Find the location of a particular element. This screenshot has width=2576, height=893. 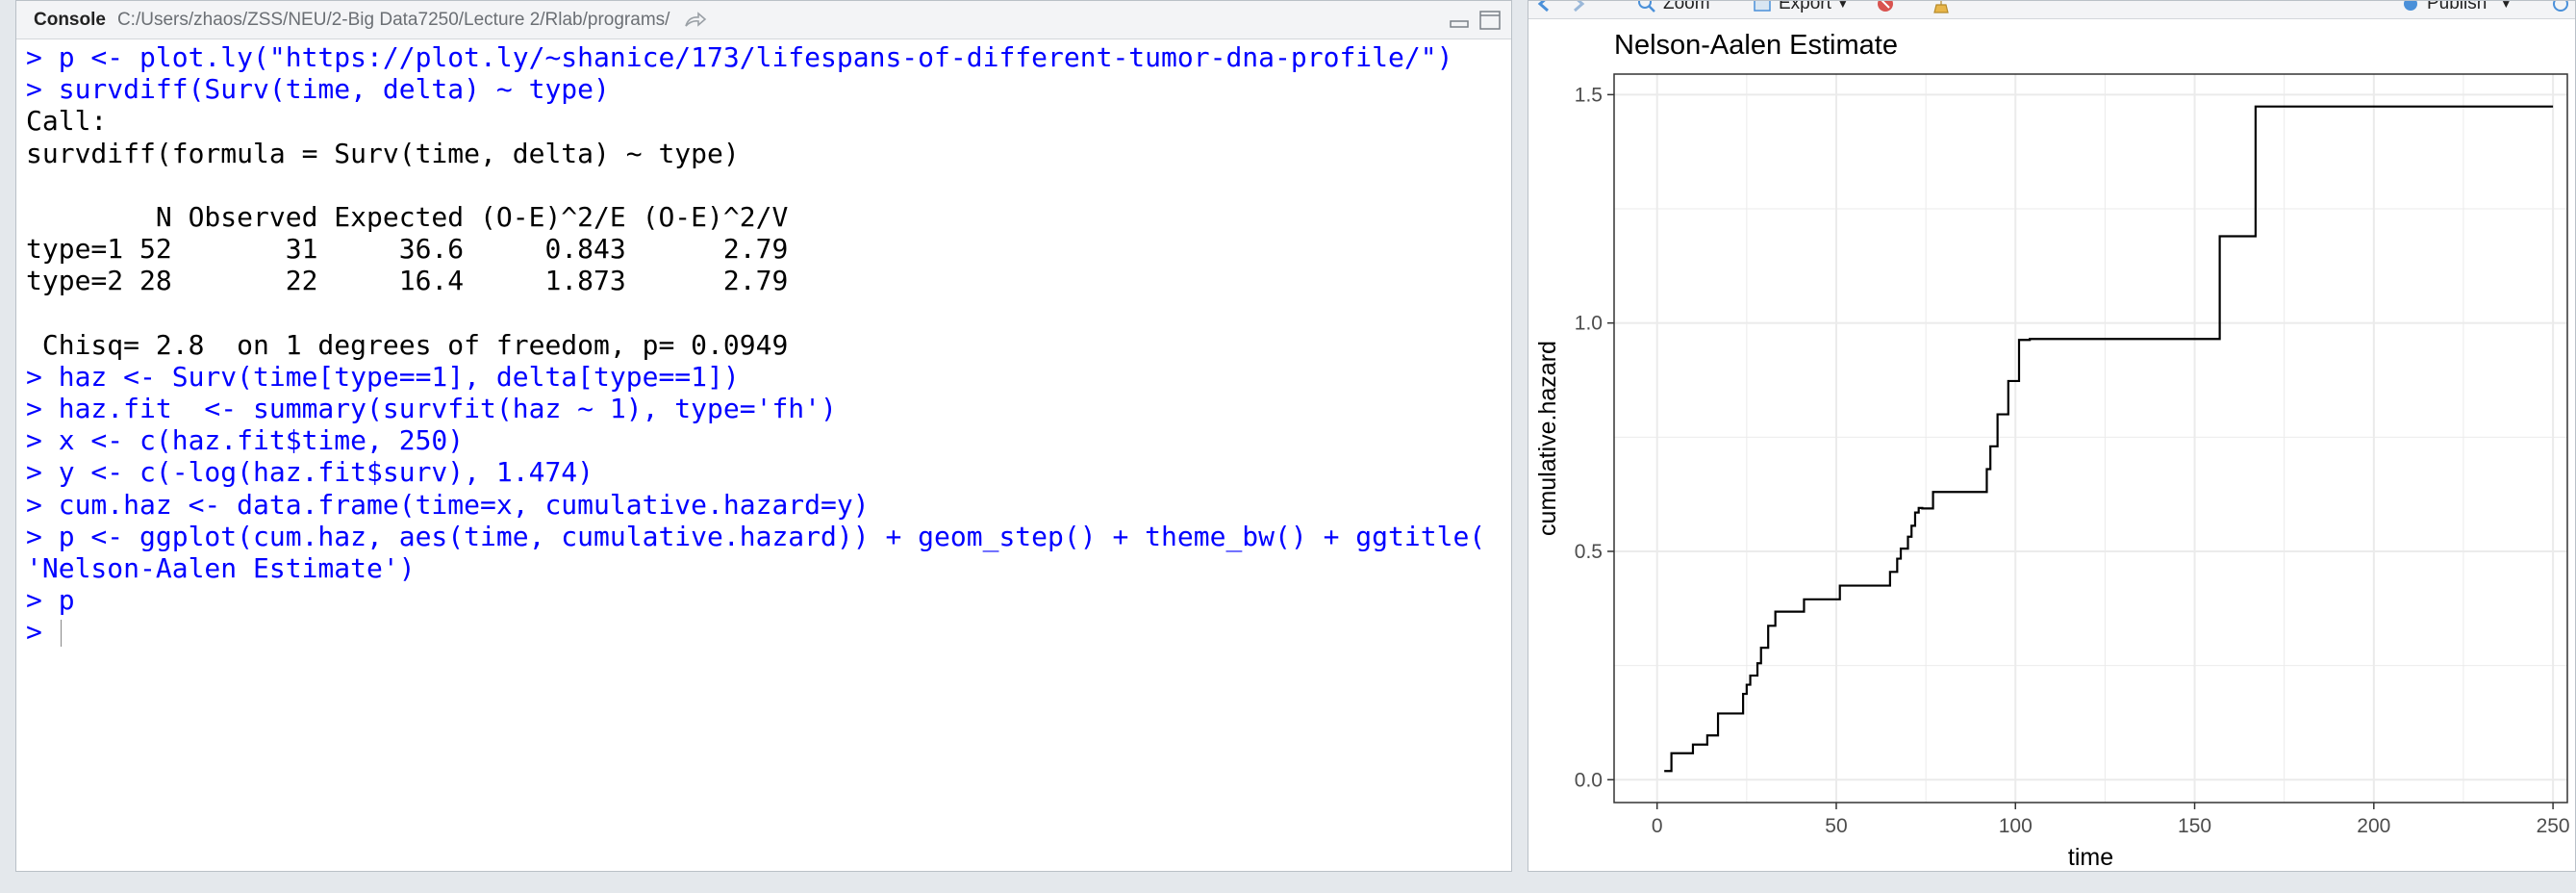

console-output-line: Call: is located at coordinates (67, 121).